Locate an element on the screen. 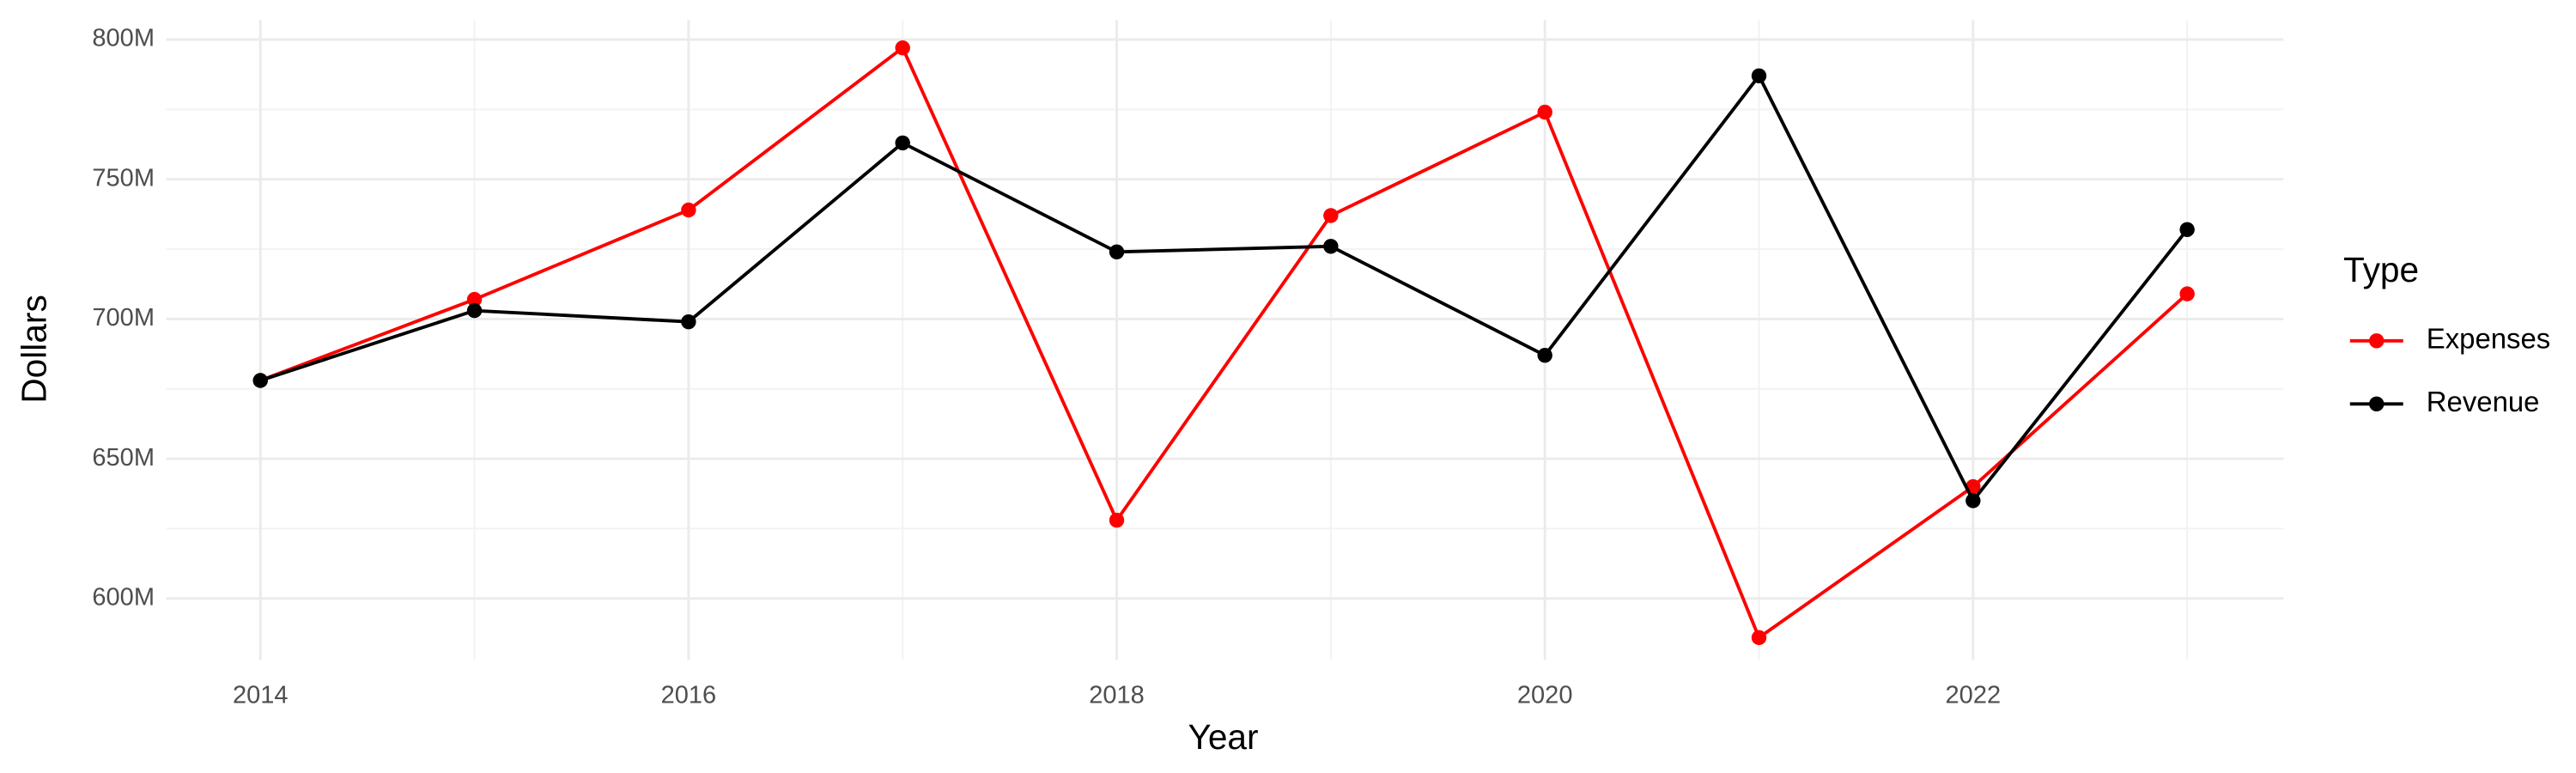 The height and width of the screenshot is (773, 2576). y-tick-label: 700M is located at coordinates (123, 318).